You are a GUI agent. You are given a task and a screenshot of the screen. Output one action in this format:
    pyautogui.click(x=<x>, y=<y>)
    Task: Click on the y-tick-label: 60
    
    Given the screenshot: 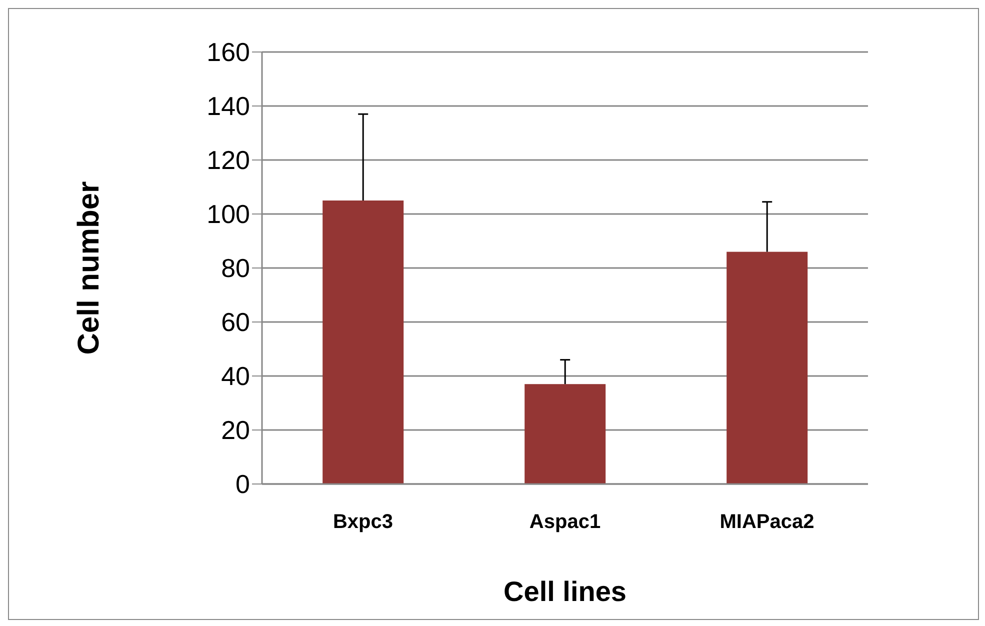 What is the action you would take?
    pyautogui.click(x=235, y=322)
    